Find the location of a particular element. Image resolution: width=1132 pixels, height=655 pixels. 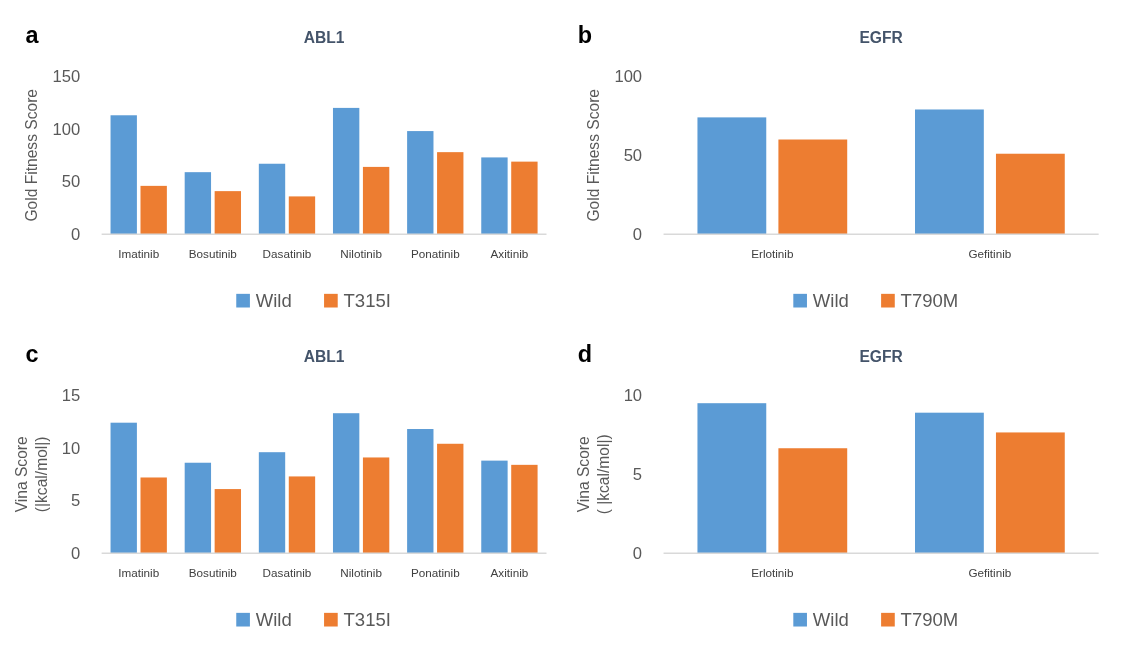

y-axis-title: Vina Score (|kcal/mol|) is located at coordinates (31, 474).